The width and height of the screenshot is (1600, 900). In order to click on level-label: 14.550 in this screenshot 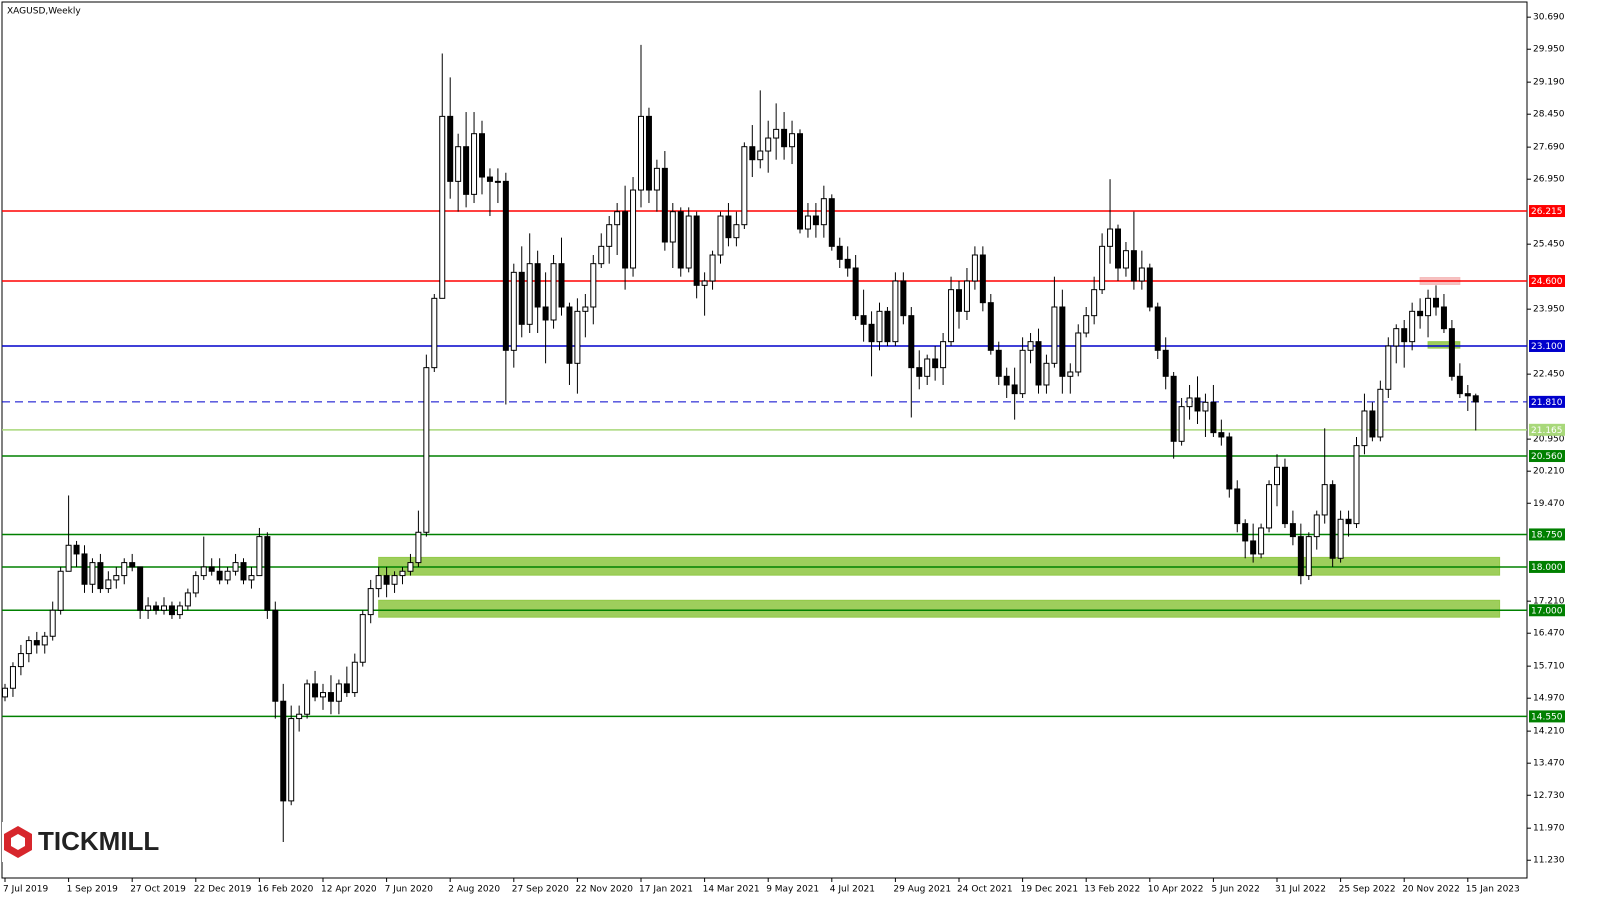, I will do `click(1547, 717)`.